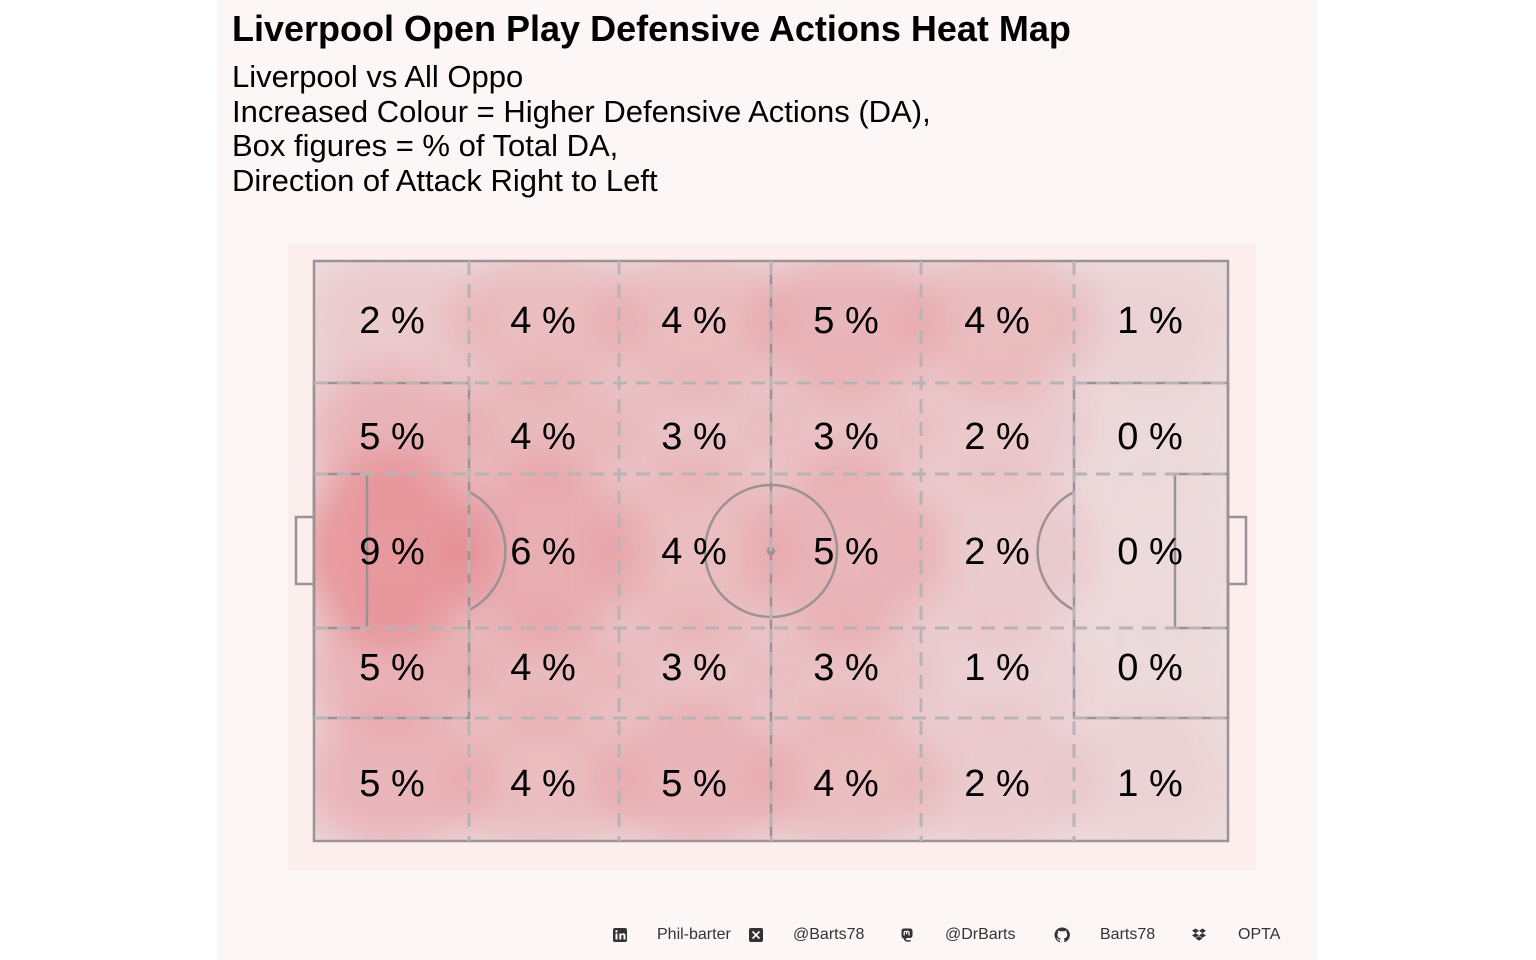 The height and width of the screenshot is (960, 1536). I want to click on zone-value-r5-c4: 4 %, so click(845, 784).